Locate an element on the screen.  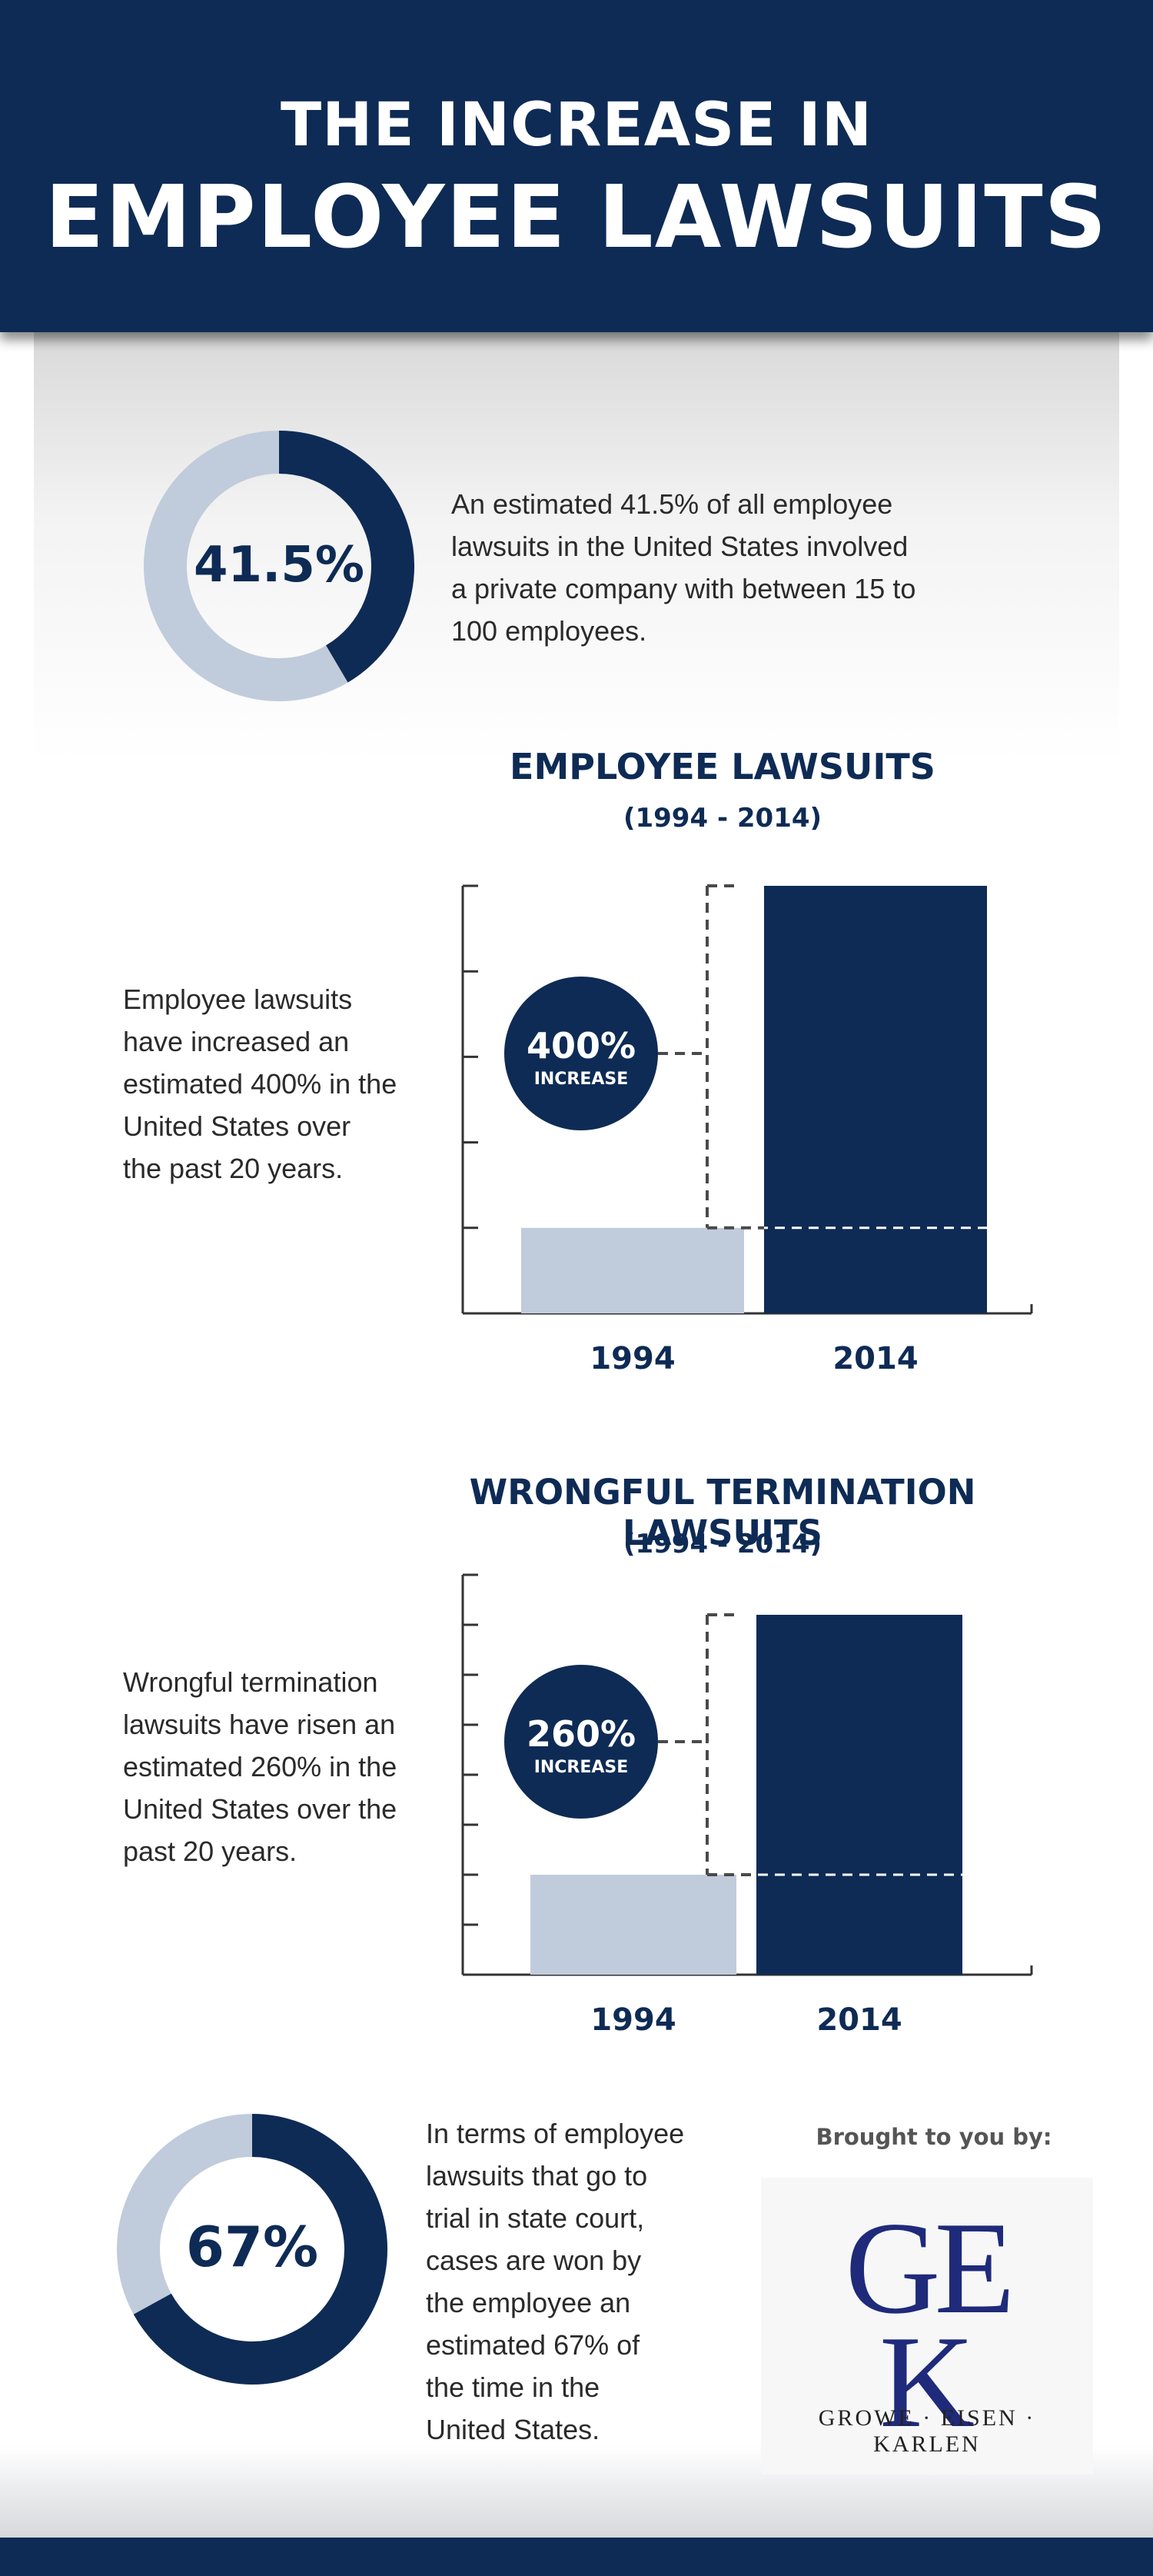
logo-monogram-top: GE is located at coordinates (930, 2268).